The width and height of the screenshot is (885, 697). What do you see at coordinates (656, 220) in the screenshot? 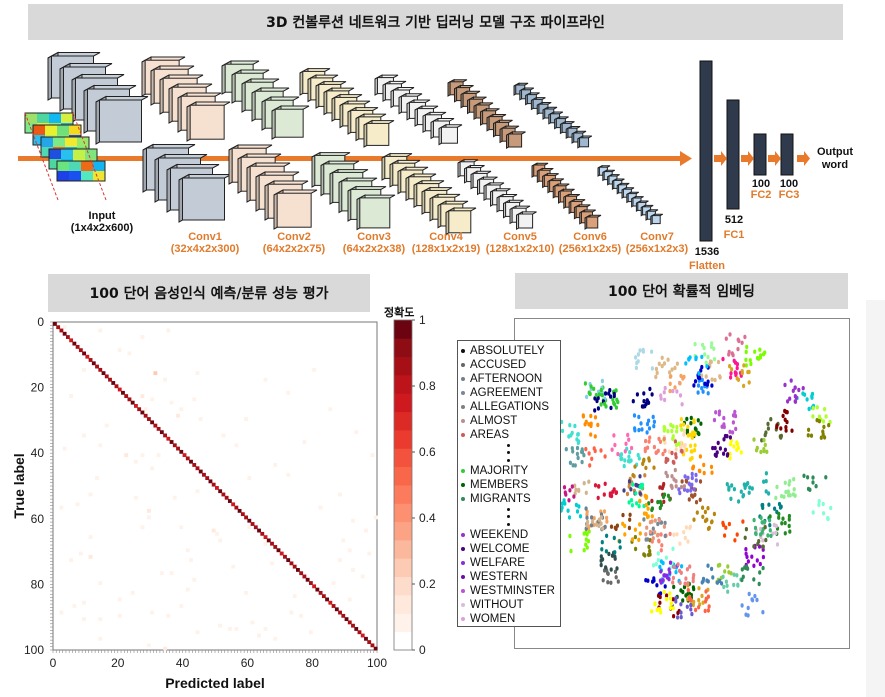
I see `conv7-stack-lower-slice-face` at bounding box center [656, 220].